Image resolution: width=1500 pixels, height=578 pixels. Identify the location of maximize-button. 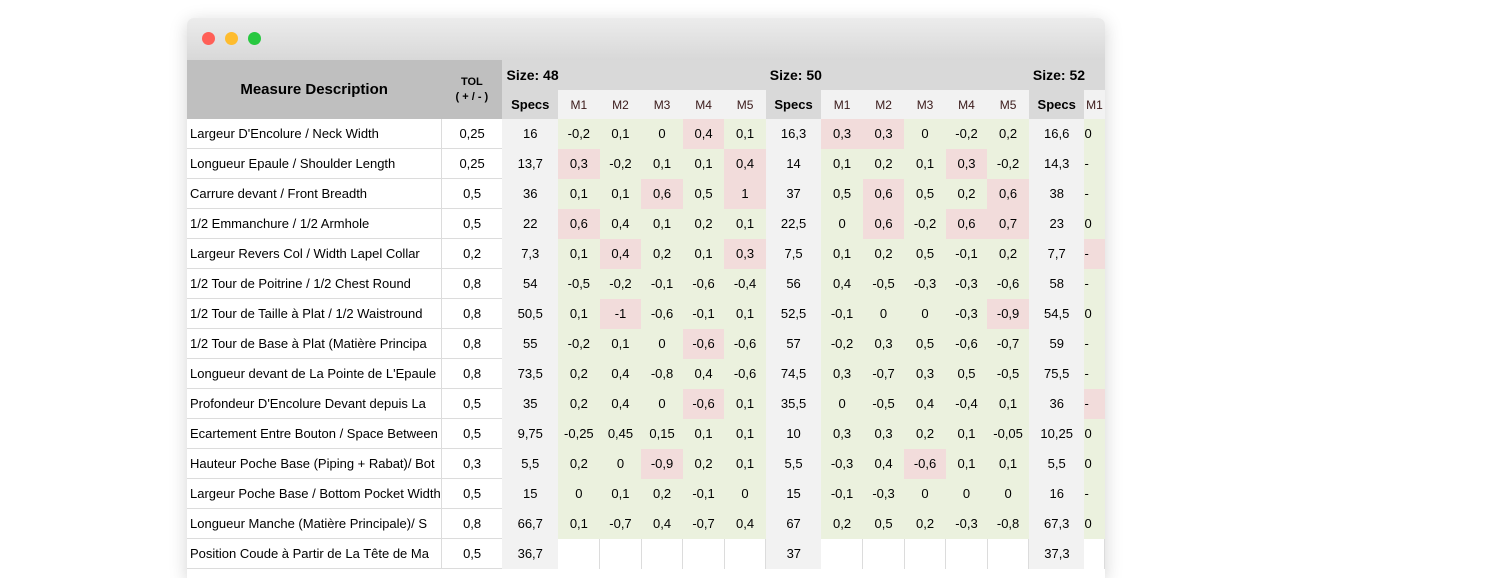
(254, 38).